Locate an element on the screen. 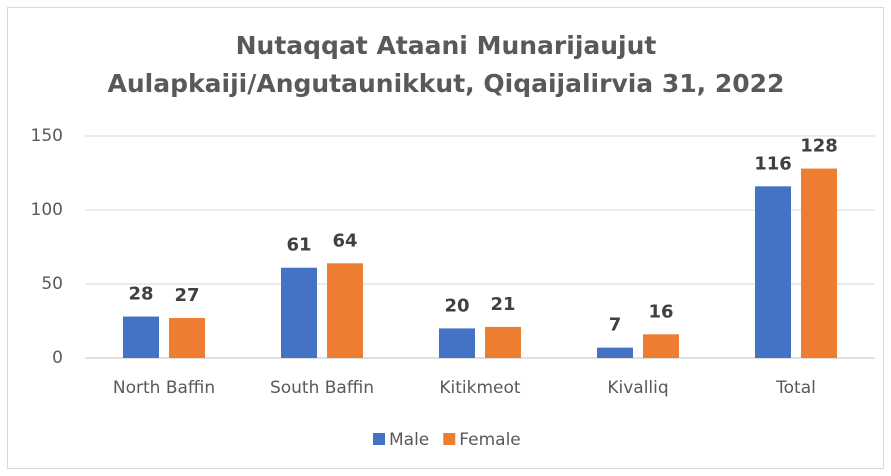 The height and width of the screenshot is (476, 891). data-label: 28 is located at coordinates (140, 294).